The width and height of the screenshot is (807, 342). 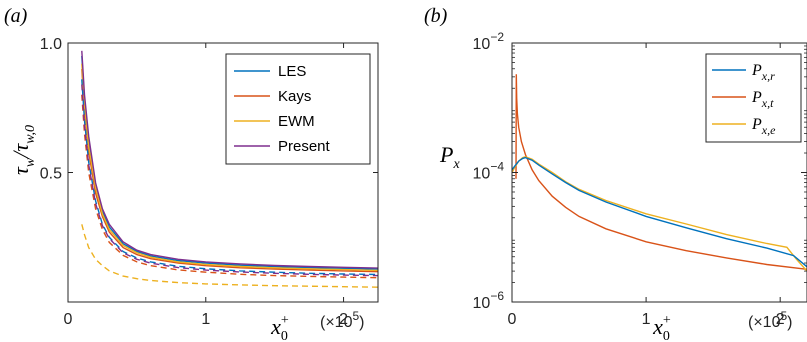 I want to click on panel-b-ylabel: Px, so click(x=449, y=157).